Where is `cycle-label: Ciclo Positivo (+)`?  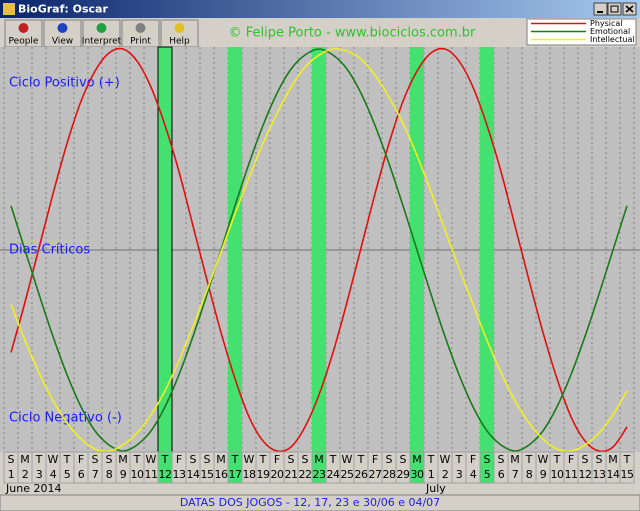 cycle-label: Ciclo Positivo (+) is located at coordinates (64, 83).